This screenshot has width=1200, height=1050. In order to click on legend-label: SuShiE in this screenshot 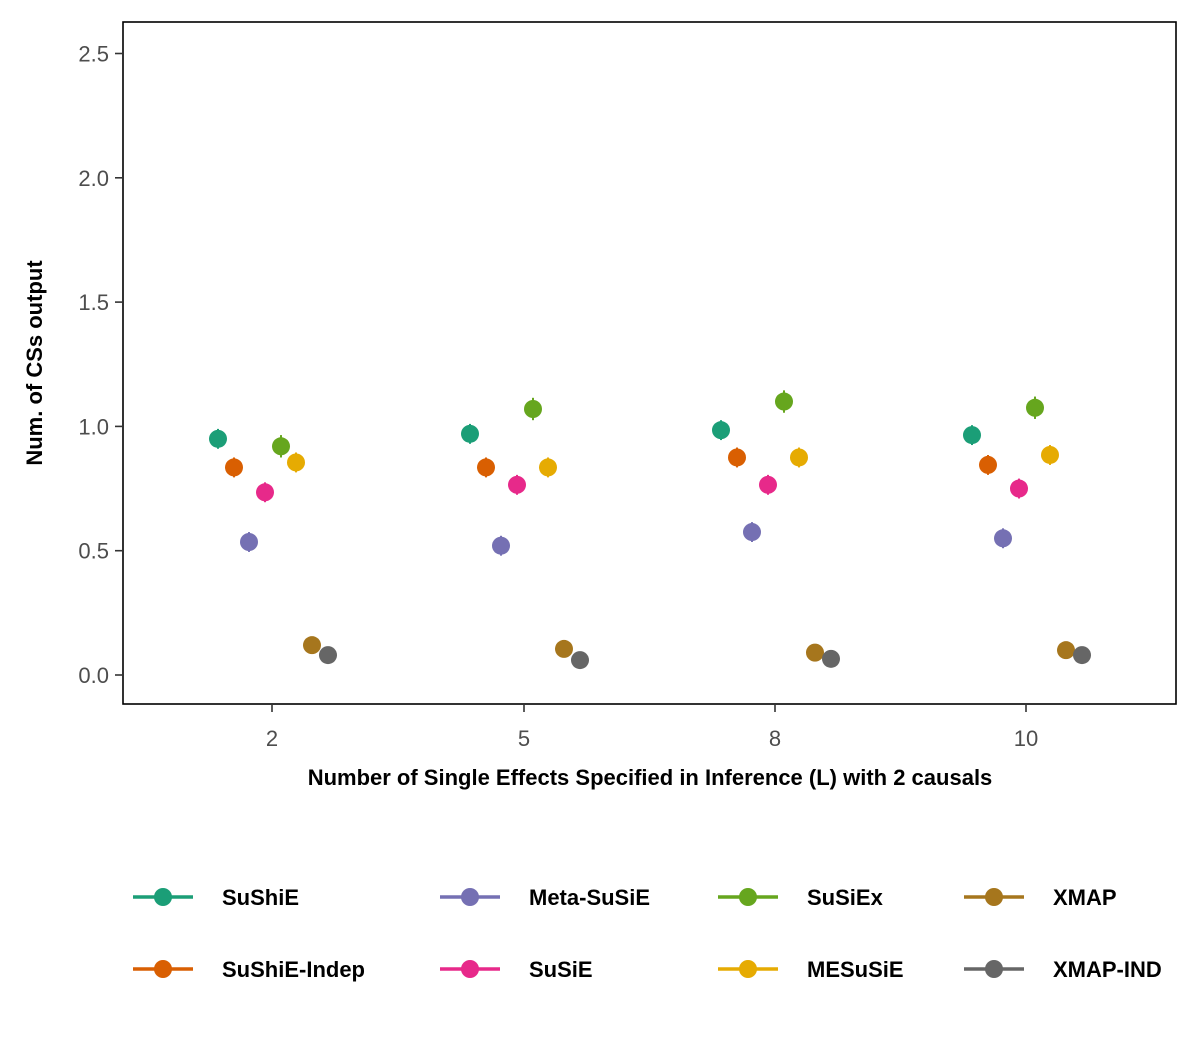, I will do `click(260, 897)`.